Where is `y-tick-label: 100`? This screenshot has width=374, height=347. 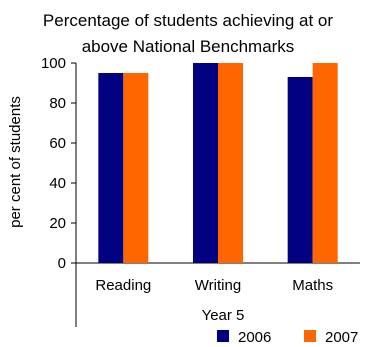 y-tick-label: 100 is located at coordinates (53, 63).